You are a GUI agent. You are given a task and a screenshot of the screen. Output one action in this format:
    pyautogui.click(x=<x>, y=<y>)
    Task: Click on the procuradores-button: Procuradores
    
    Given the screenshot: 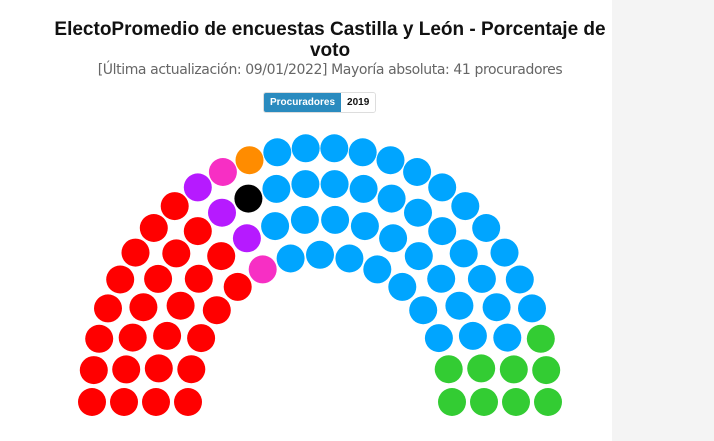 What is the action you would take?
    pyautogui.click(x=303, y=102)
    